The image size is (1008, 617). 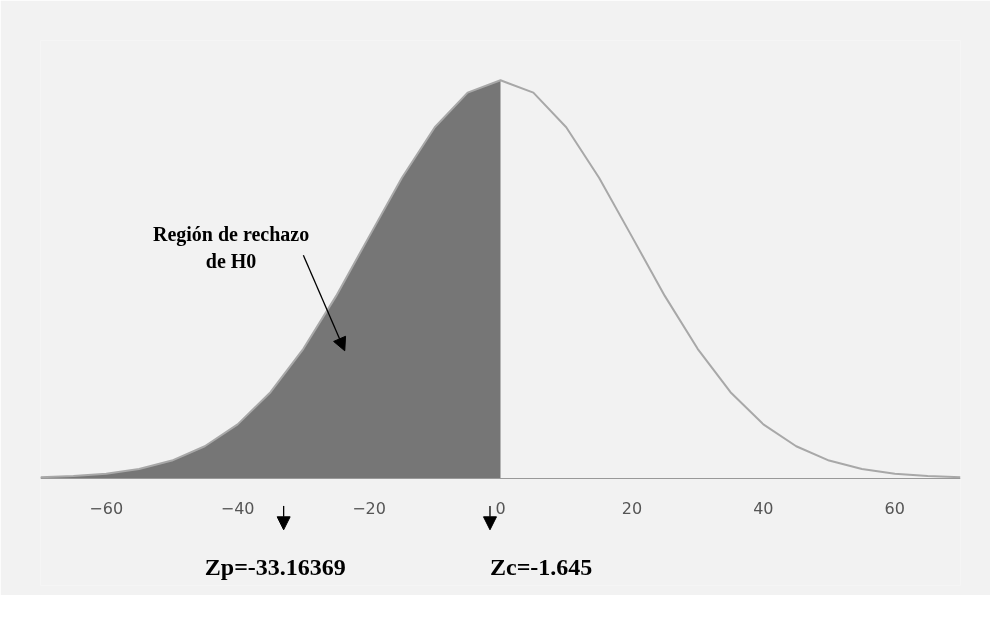 I want to click on x-tick-label: −20, so click(x=369, y=509).